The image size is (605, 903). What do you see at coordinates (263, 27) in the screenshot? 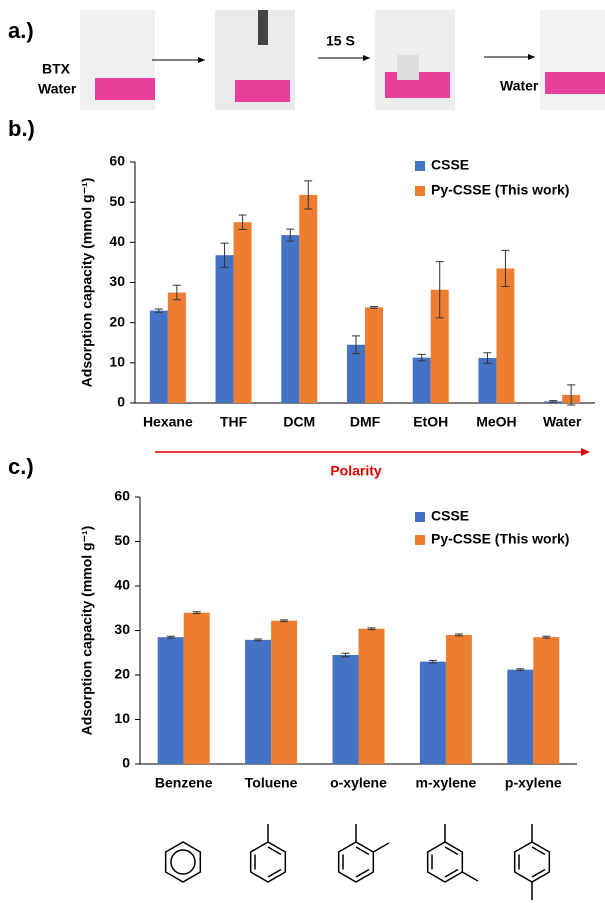
I see `tweezer` at bounding box center [263, 27].